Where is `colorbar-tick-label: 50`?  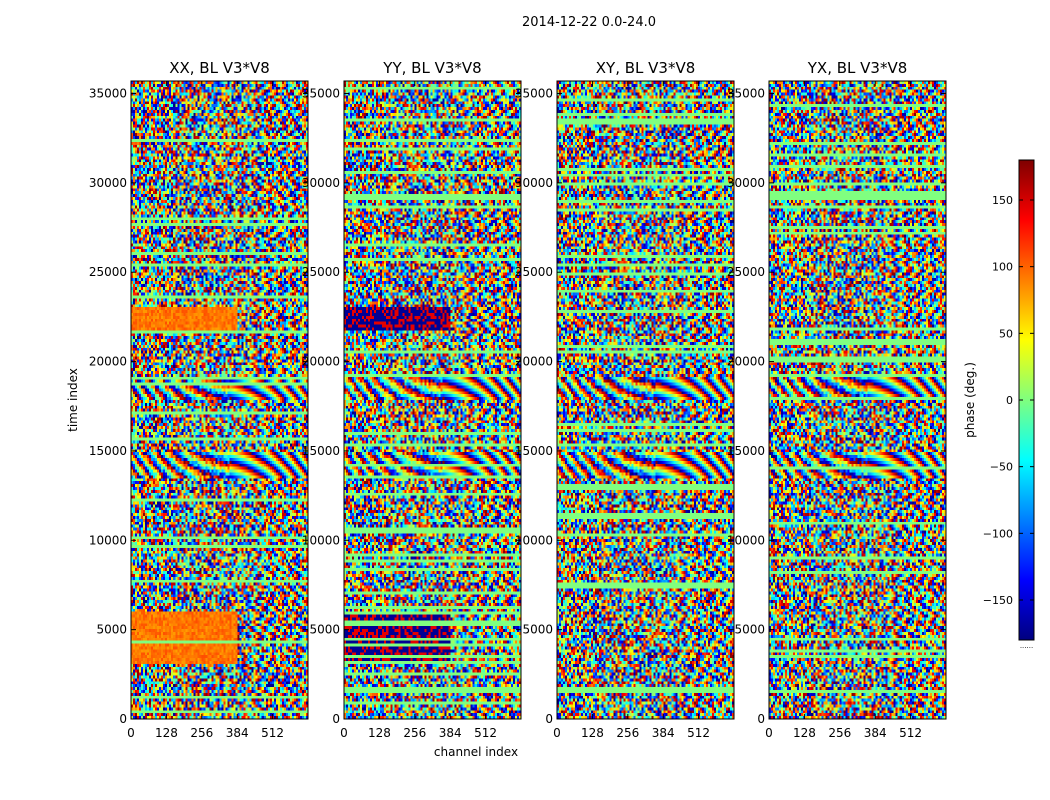 colorbar-tick-label: 50 is located at coordinates (1006, 333).